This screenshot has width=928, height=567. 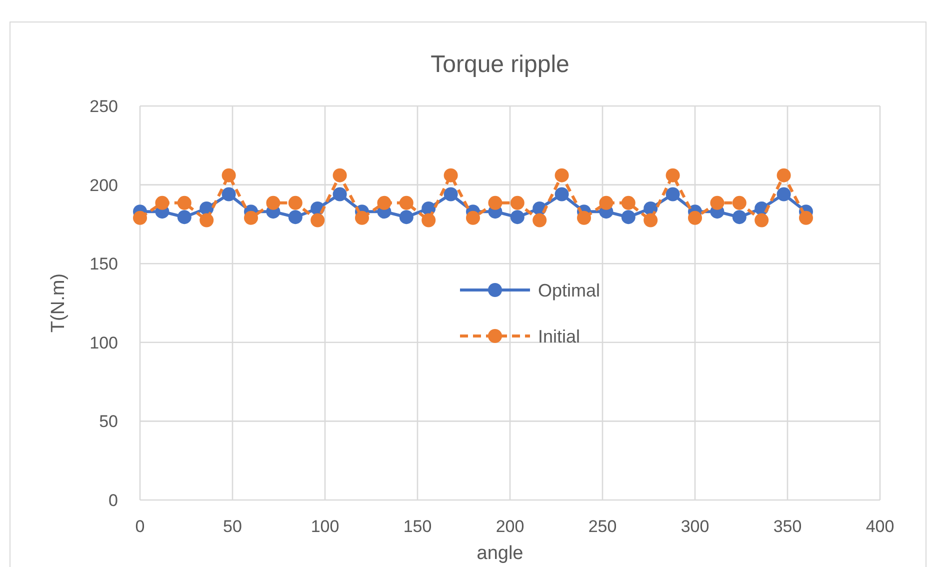 I want to click on chart-title: Torque ripple, so click(x=500, y=64).